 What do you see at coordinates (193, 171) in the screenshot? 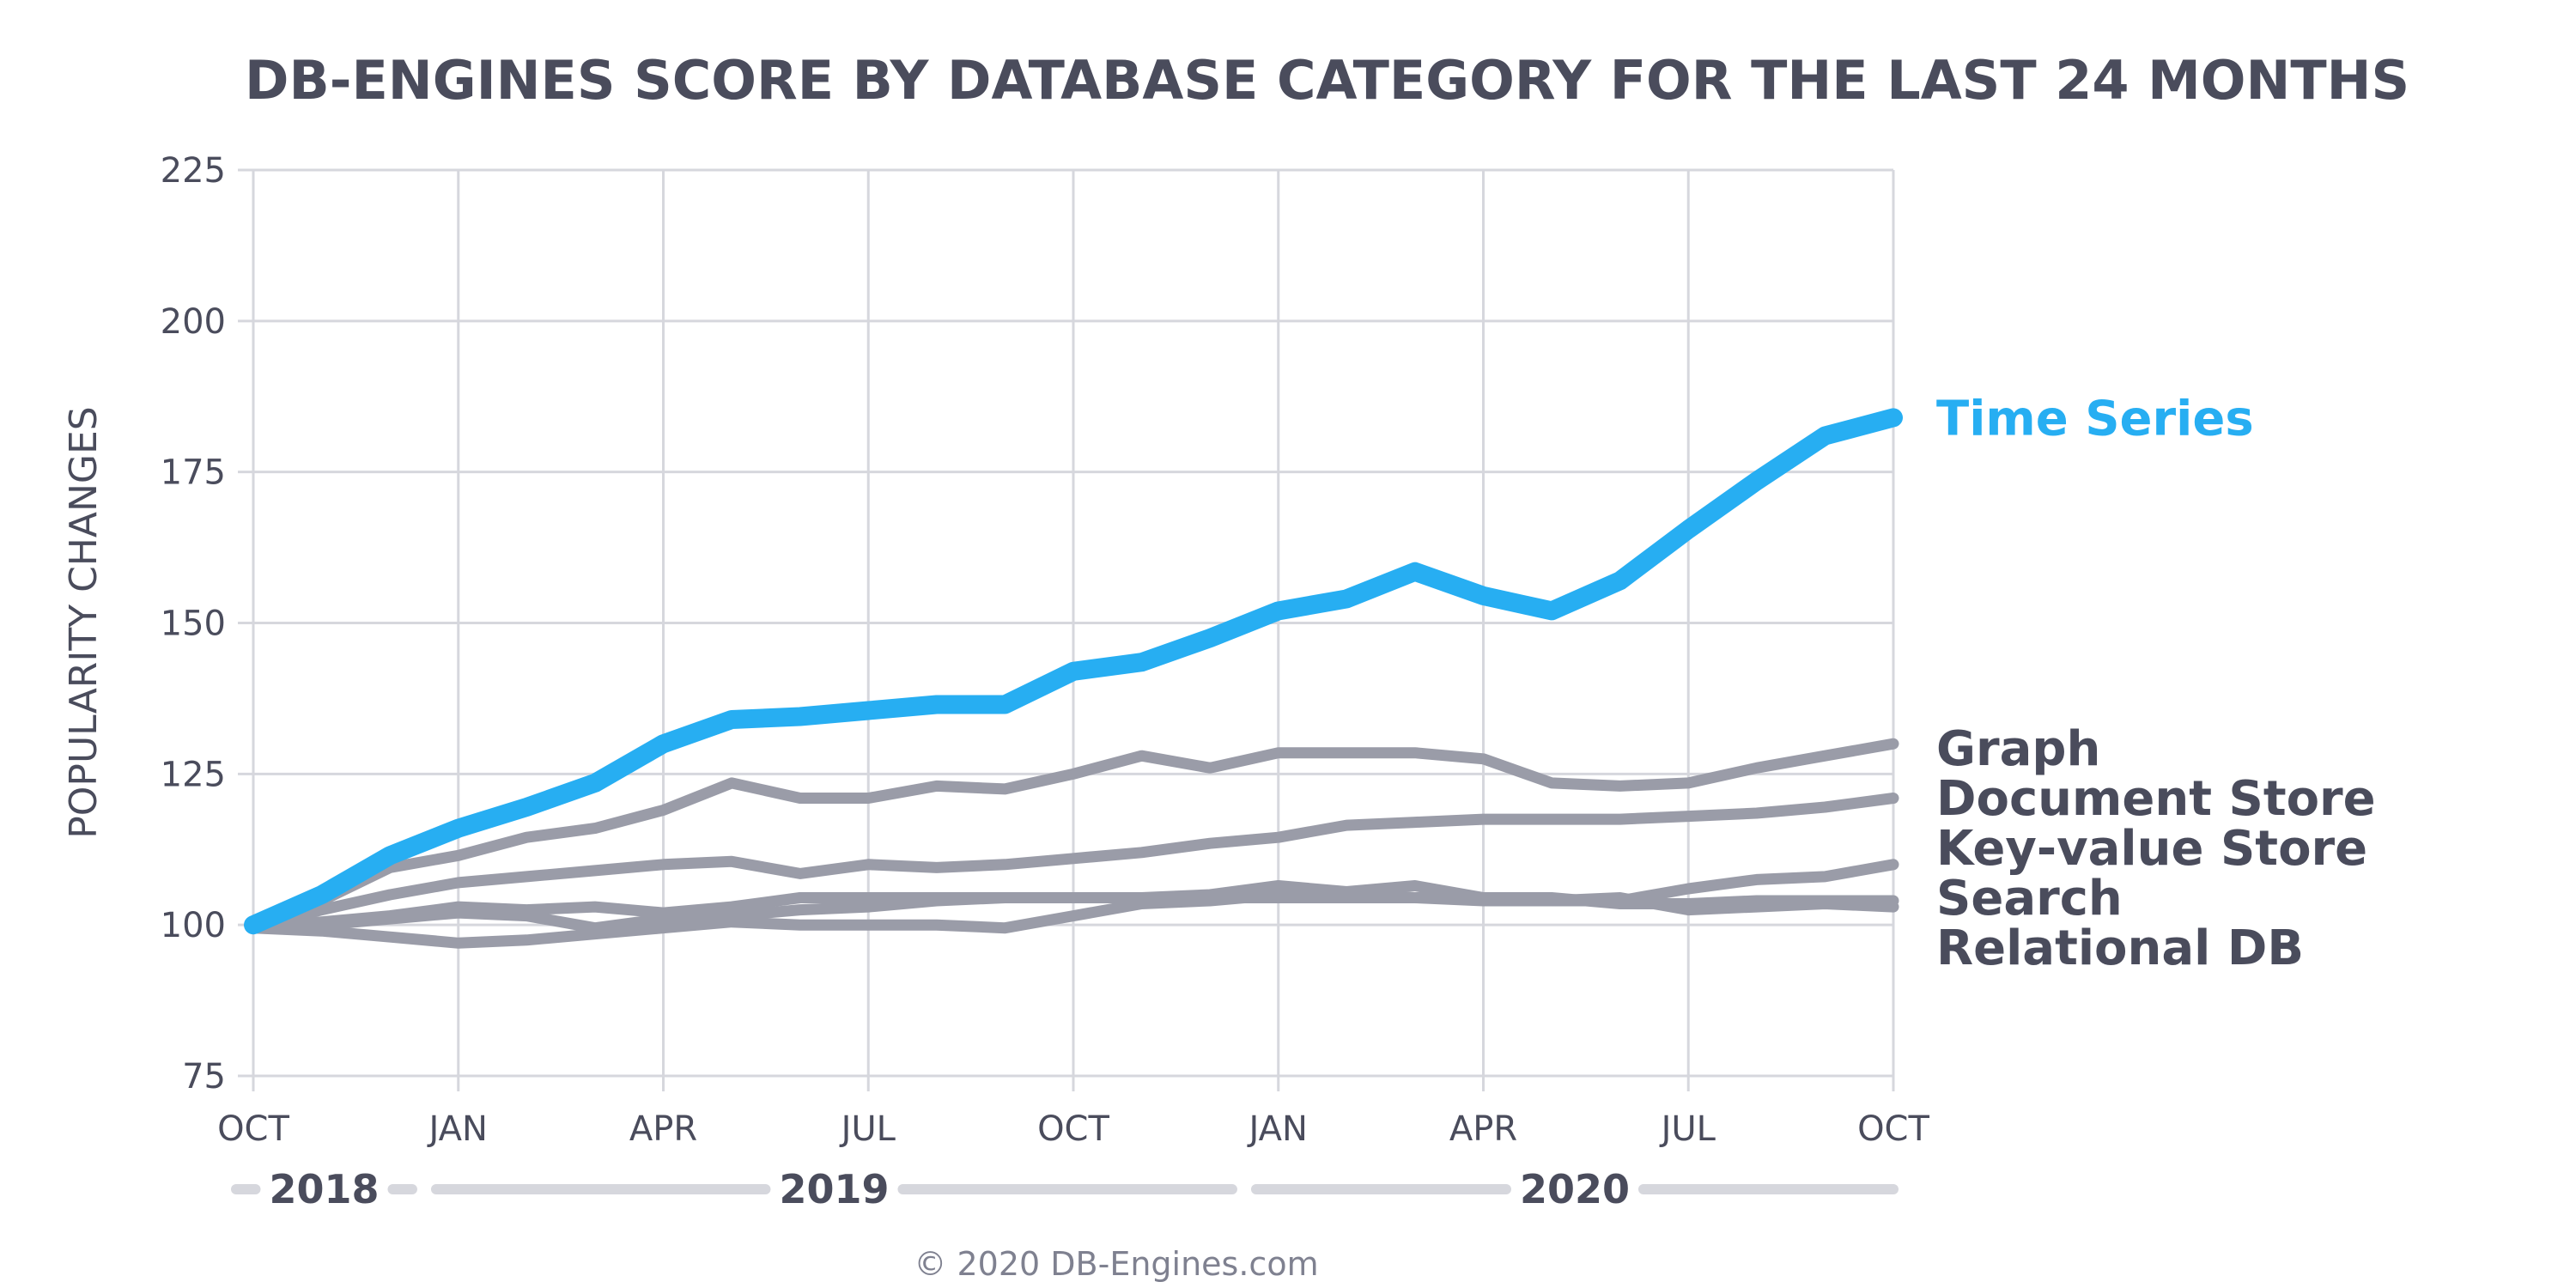
I see `y-tick-label: 225` at bounding box center [193, 171].